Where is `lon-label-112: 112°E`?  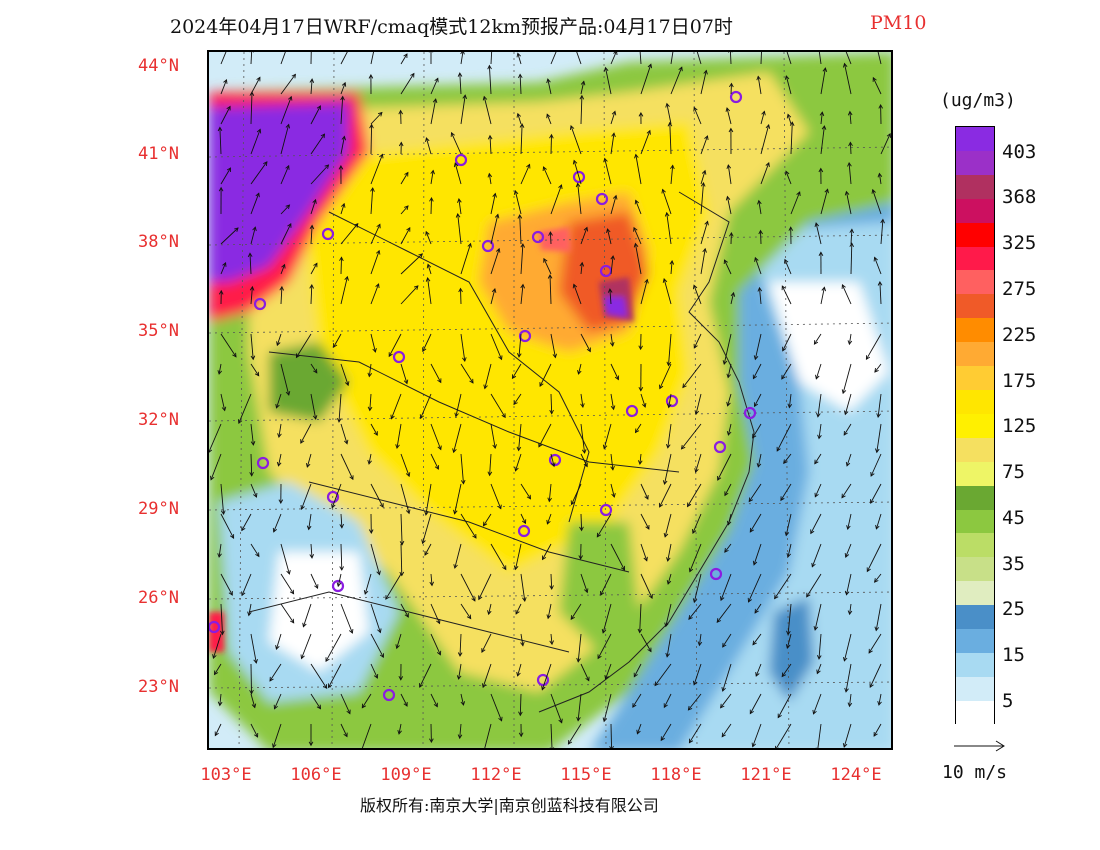
lon-label-112: 112°E is located at coordinates (496, 775).